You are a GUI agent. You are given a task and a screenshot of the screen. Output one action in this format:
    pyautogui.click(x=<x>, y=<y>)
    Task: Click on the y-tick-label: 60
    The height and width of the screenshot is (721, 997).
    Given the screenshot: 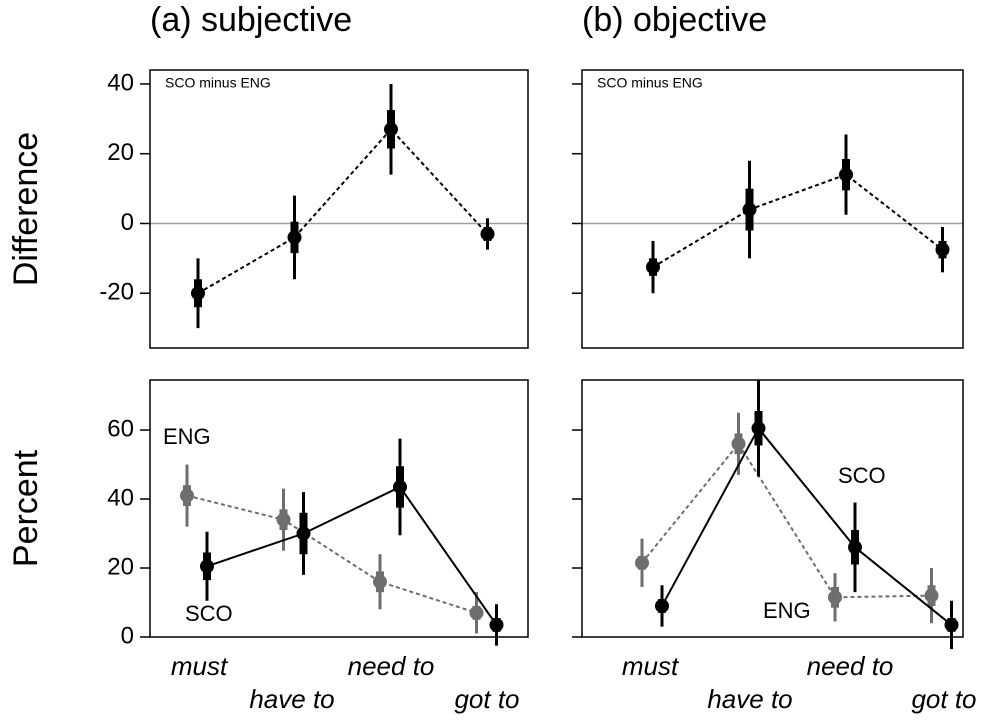 What is the action you would take?
    pyautogui.click(x=120, y=428)
    